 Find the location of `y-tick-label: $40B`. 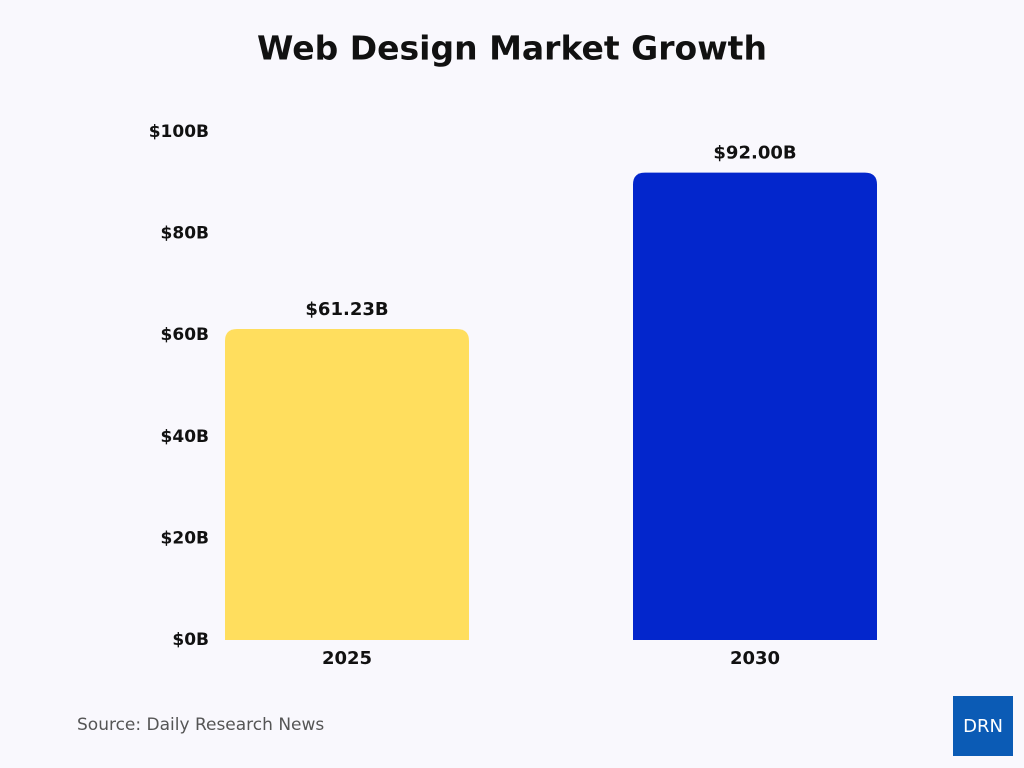

y-tick-label: $40B is located at coordinates (185, 437).